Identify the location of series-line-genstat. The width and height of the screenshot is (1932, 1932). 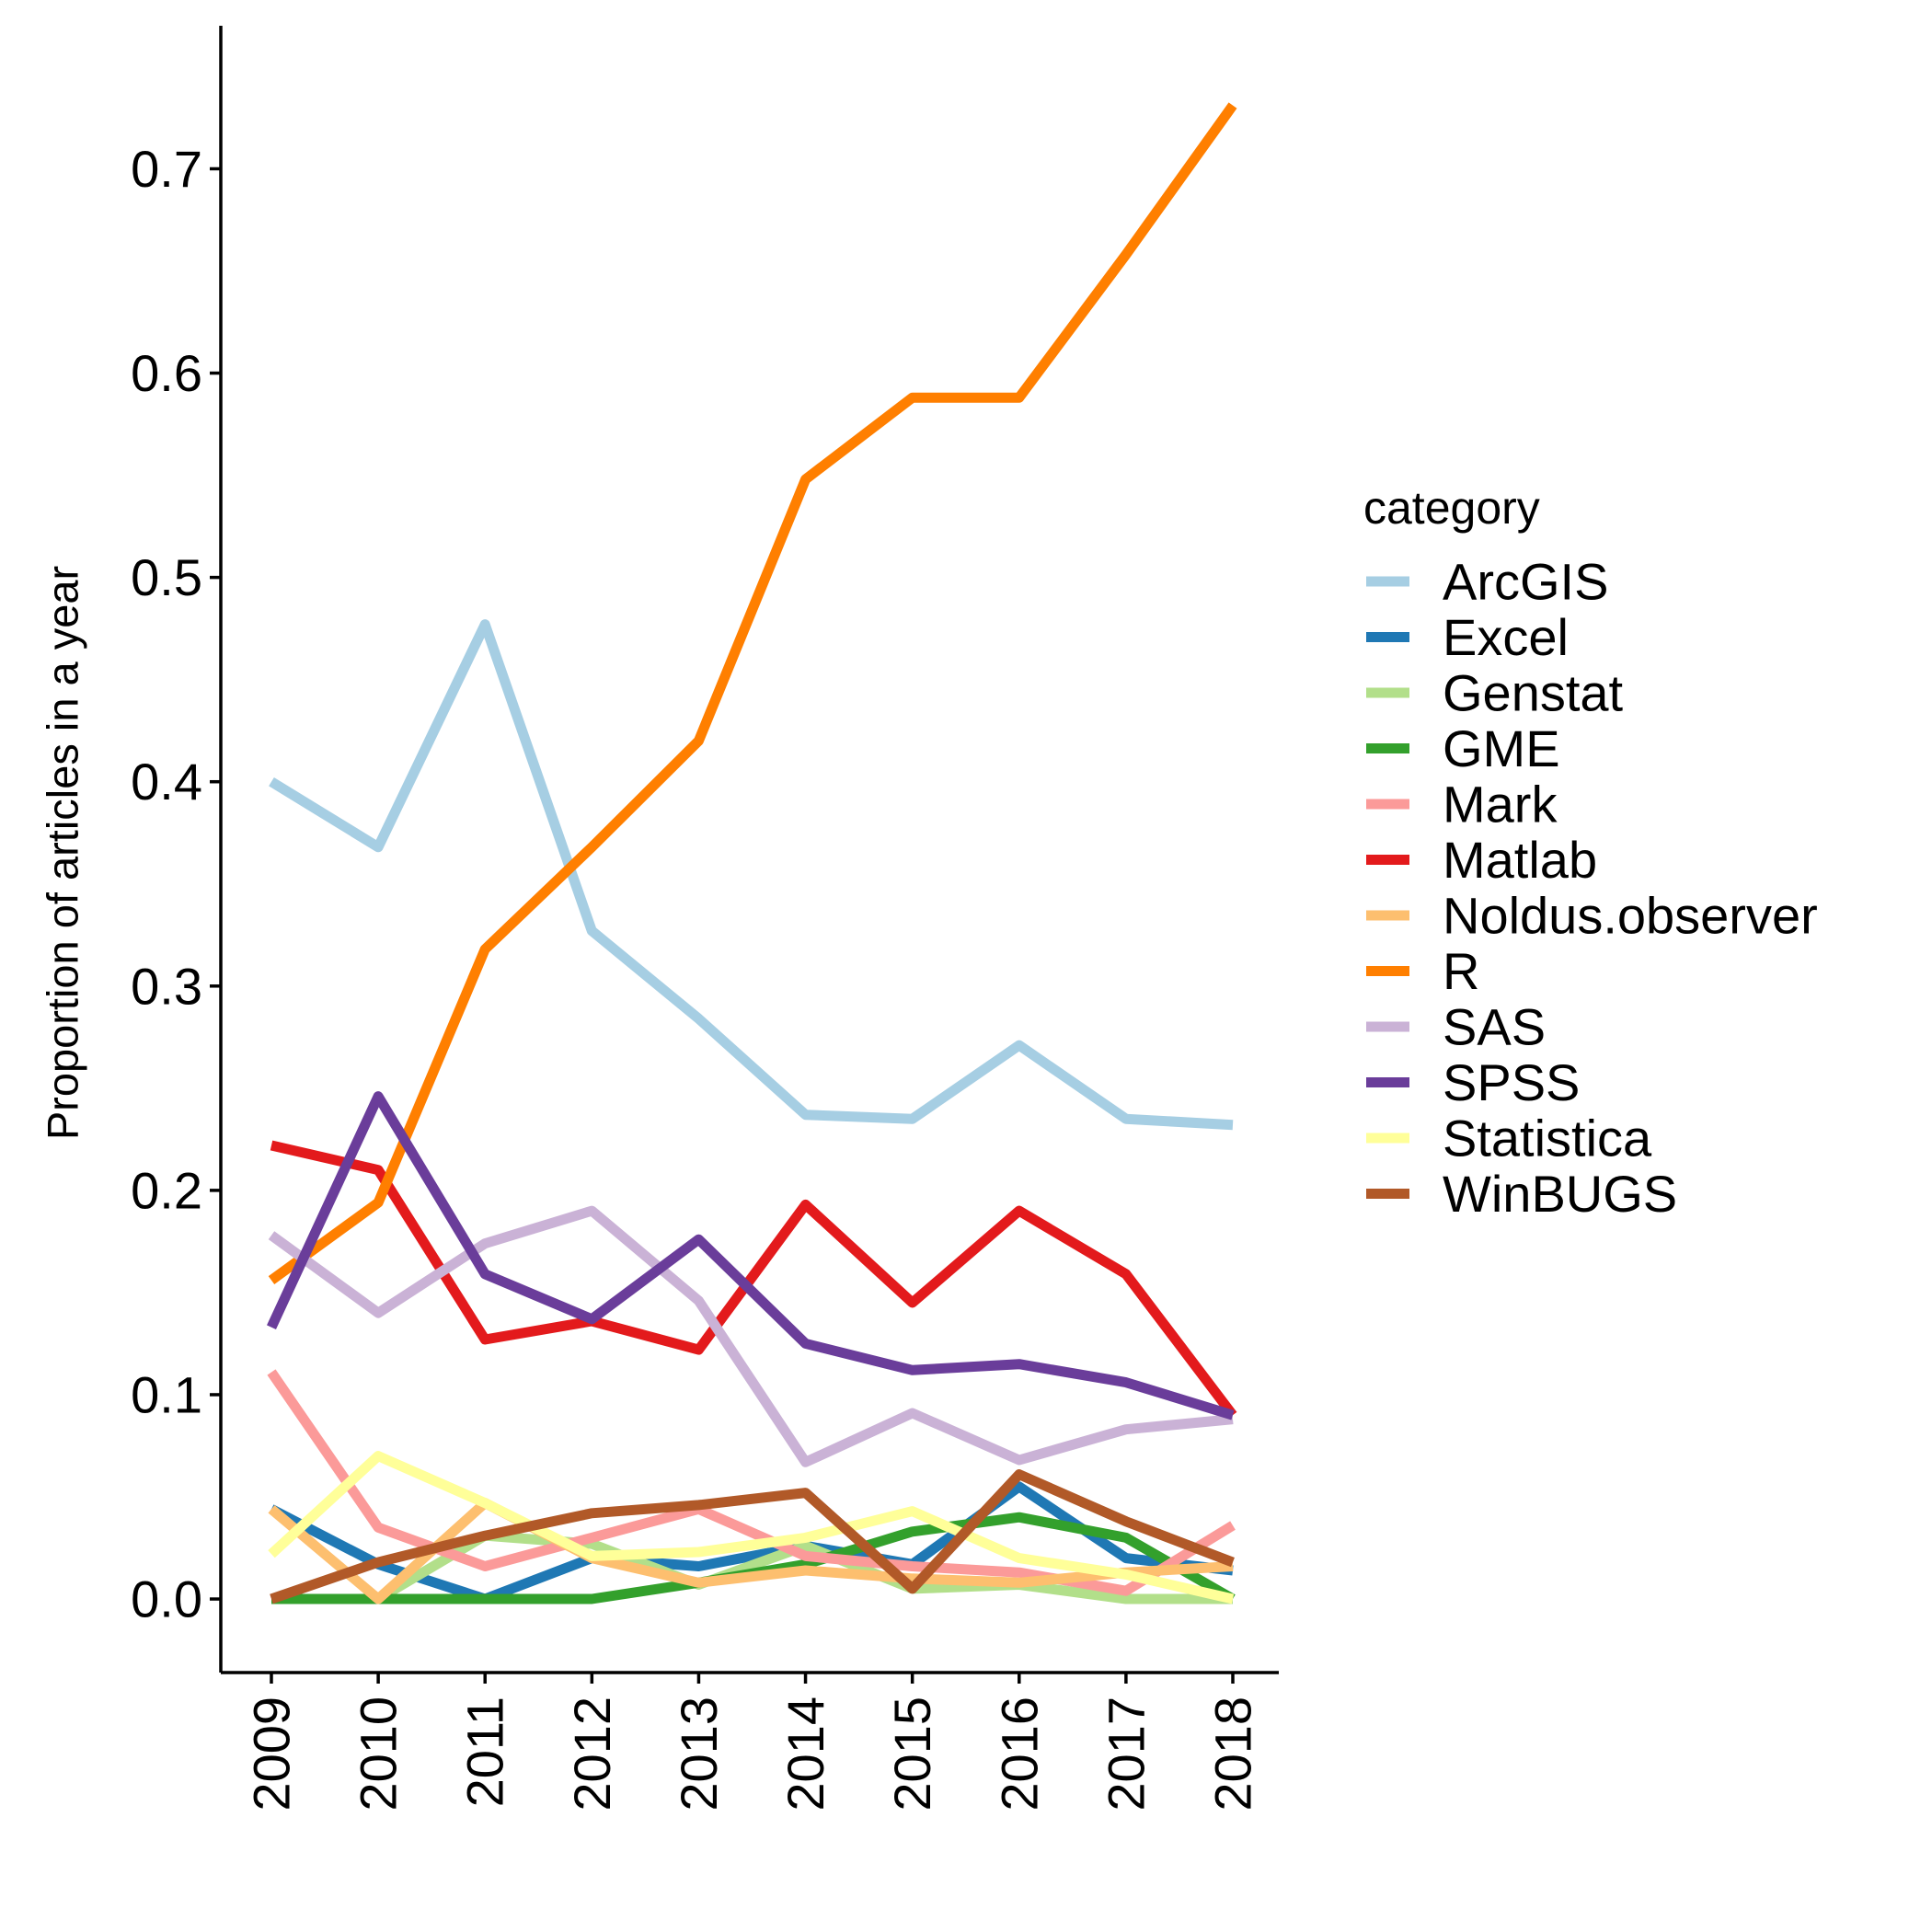
(752, 1567).